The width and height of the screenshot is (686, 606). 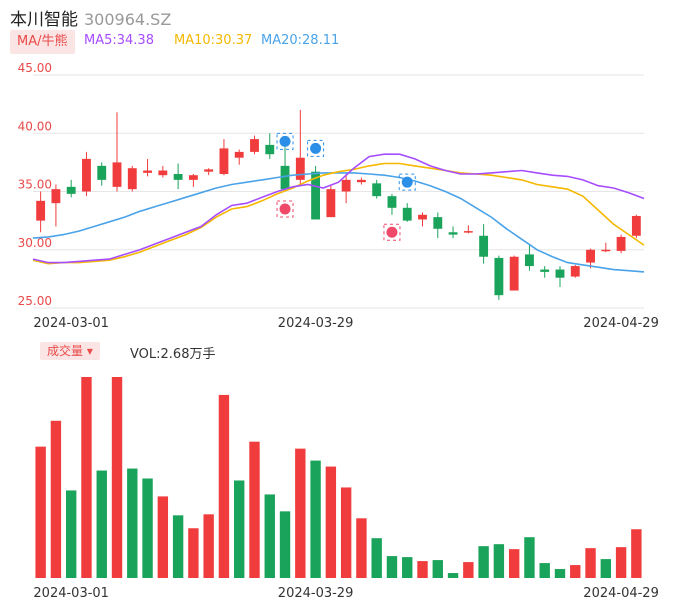 I want to click on x-tick-label: 2024-03-01, so click(x=71, y=323).